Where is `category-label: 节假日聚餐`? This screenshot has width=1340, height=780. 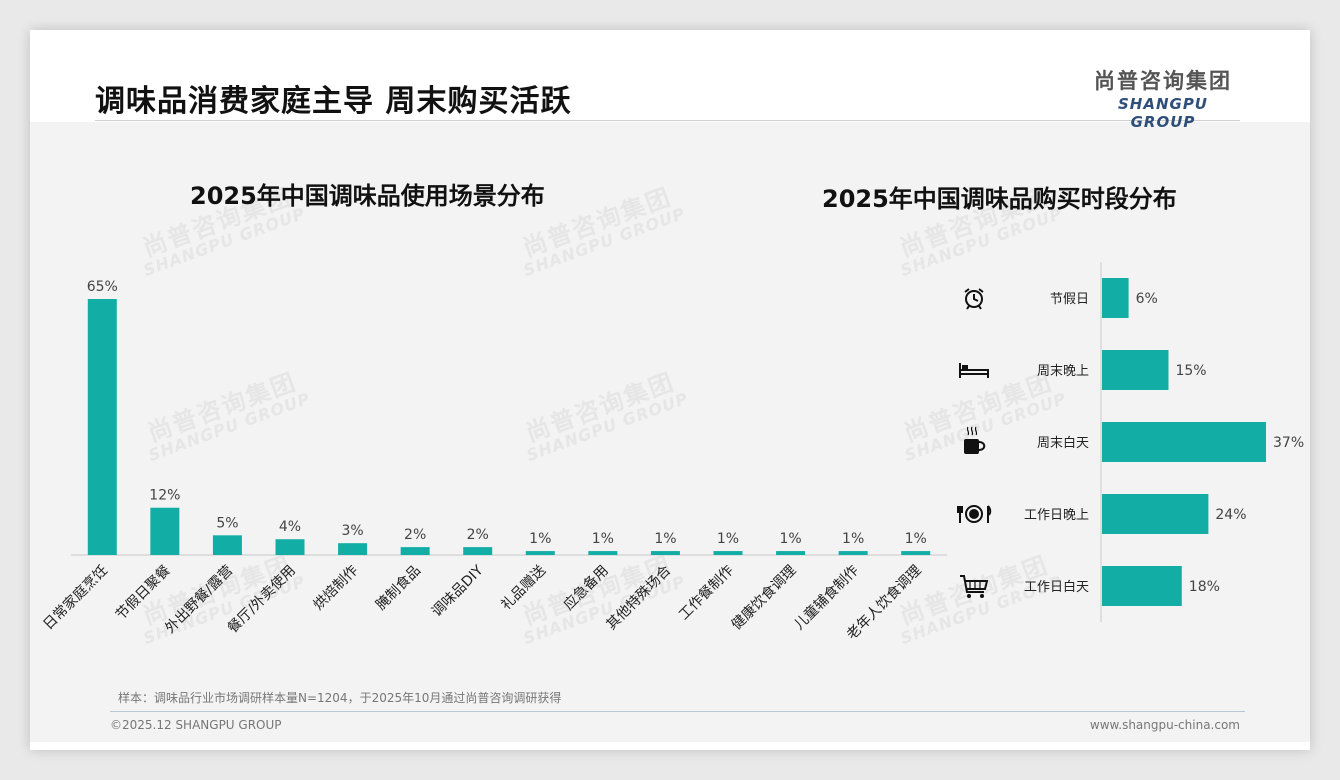
category-label: 节假日聚餐 is located at coordinates (143, 593).